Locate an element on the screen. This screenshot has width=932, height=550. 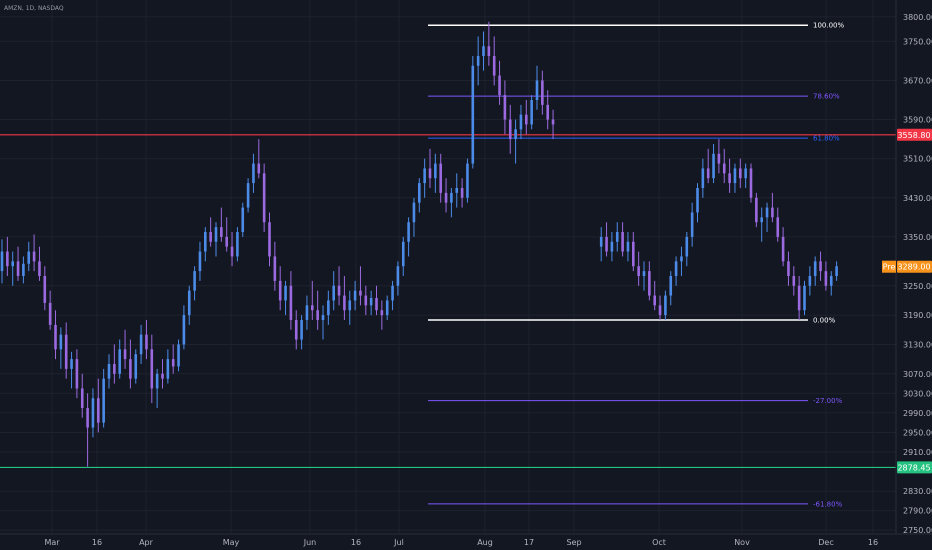
support-price-tag is located at coordinates (914, 467).